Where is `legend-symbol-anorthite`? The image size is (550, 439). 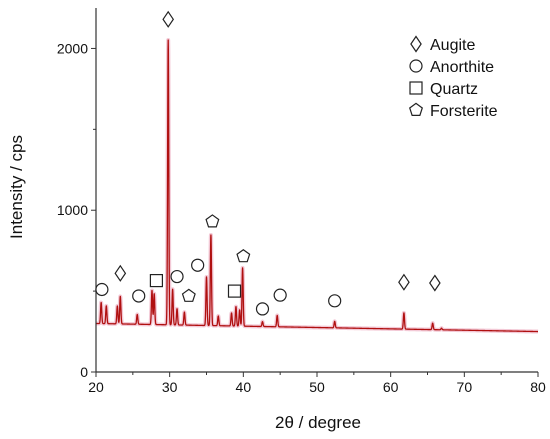 legend-symbol-anorthite is located at coordinates (416, 66).